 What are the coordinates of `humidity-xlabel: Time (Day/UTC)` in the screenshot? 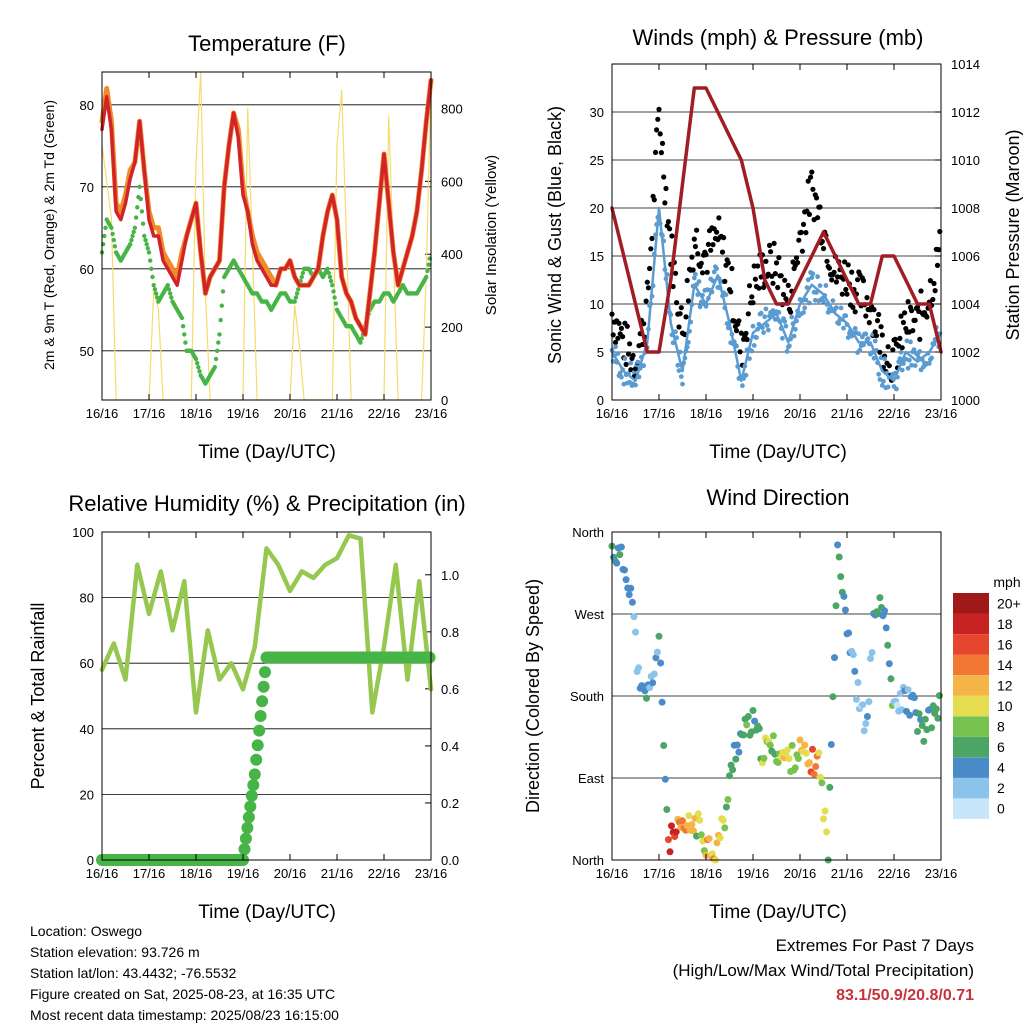 It's located at (267, 912).